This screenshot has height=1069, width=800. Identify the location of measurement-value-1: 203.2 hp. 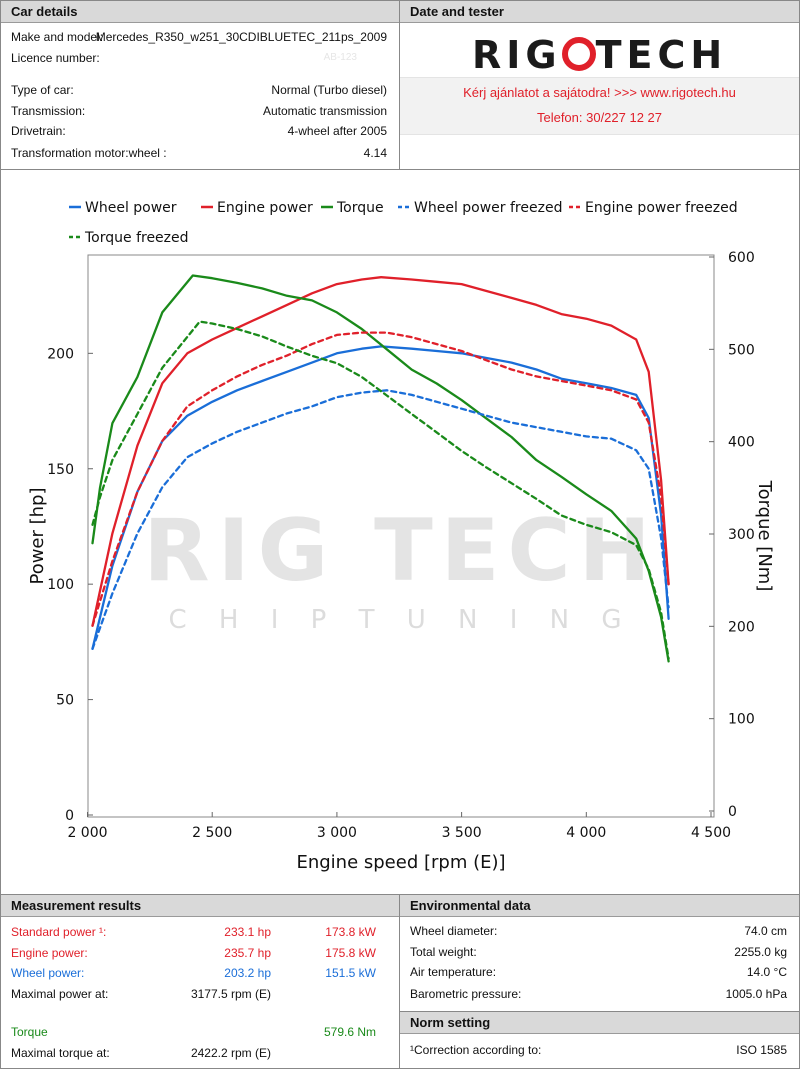
(247, 973).